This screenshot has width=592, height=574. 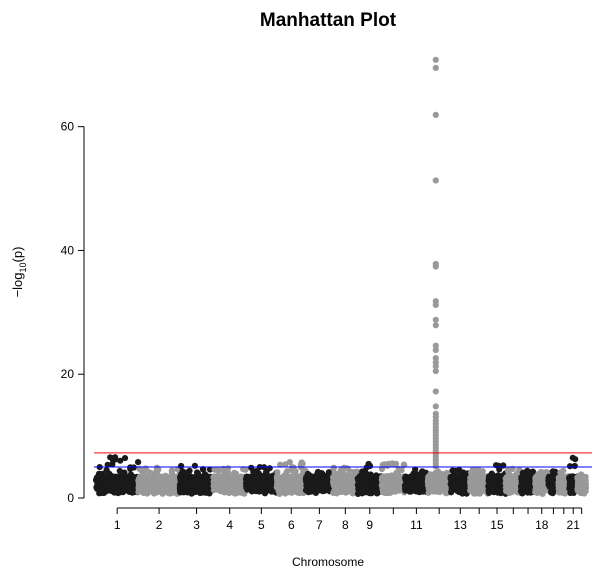 What do you see at coordinates (70, 498) in the screenshot?
I see `y-tick-label: 0` at bounding box center [70, 498].